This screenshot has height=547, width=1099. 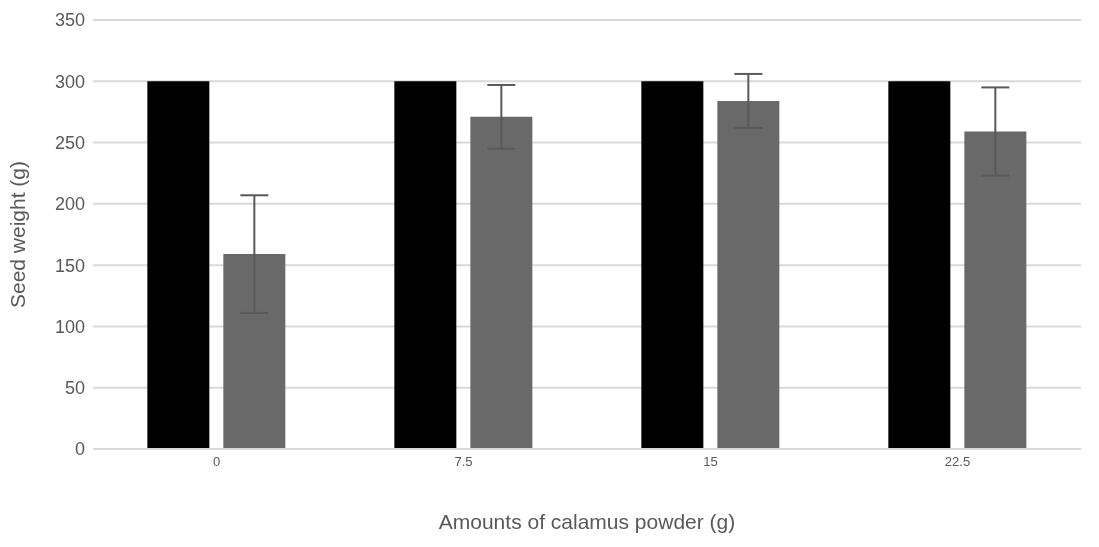 I want to click on y-tick-label: 300, so click(x=69, y=81).